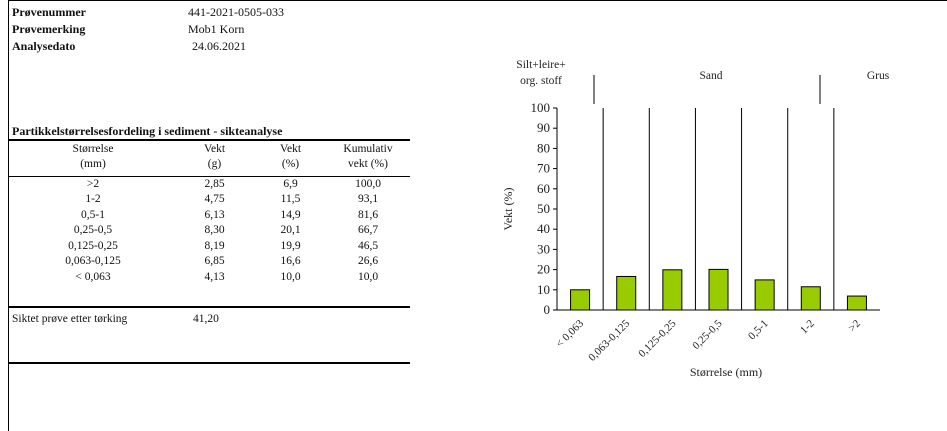 The width and height of the screenshot is (947, 431). Describe the element at coordinates (49, 29) in the screenshot. I see `sample-marking-label: Prøvemerking` at that location.